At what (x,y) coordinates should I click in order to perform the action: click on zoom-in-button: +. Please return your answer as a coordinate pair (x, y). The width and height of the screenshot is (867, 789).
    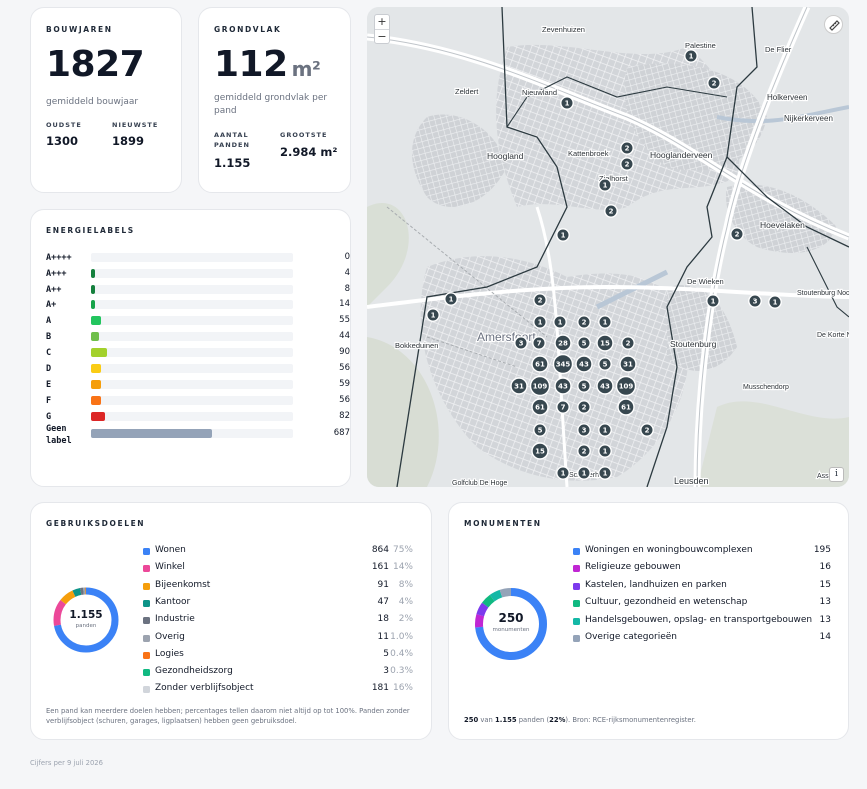
    Looking at the image, I should click on (382, 21).